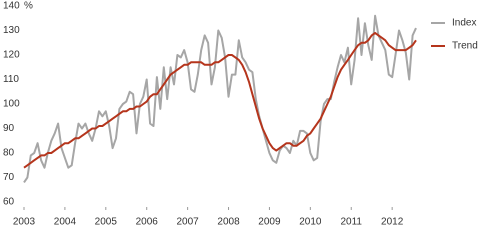  What do you see at coordinates (11, 6) in the screenshot?
I see `y-tick-label: 140` at bounding box center [11, 6].